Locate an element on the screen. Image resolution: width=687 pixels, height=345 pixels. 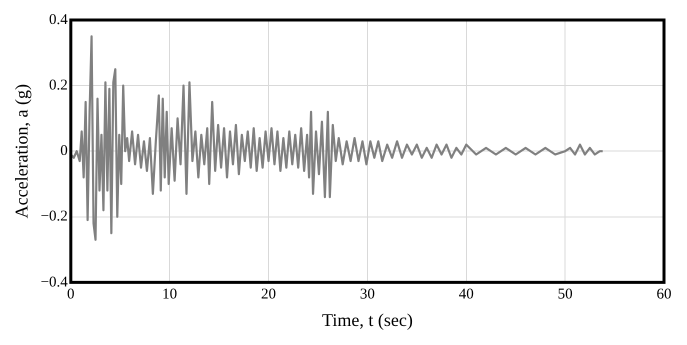
x-axis-title: Time, t (sec) is located at coordinates (367, 320).